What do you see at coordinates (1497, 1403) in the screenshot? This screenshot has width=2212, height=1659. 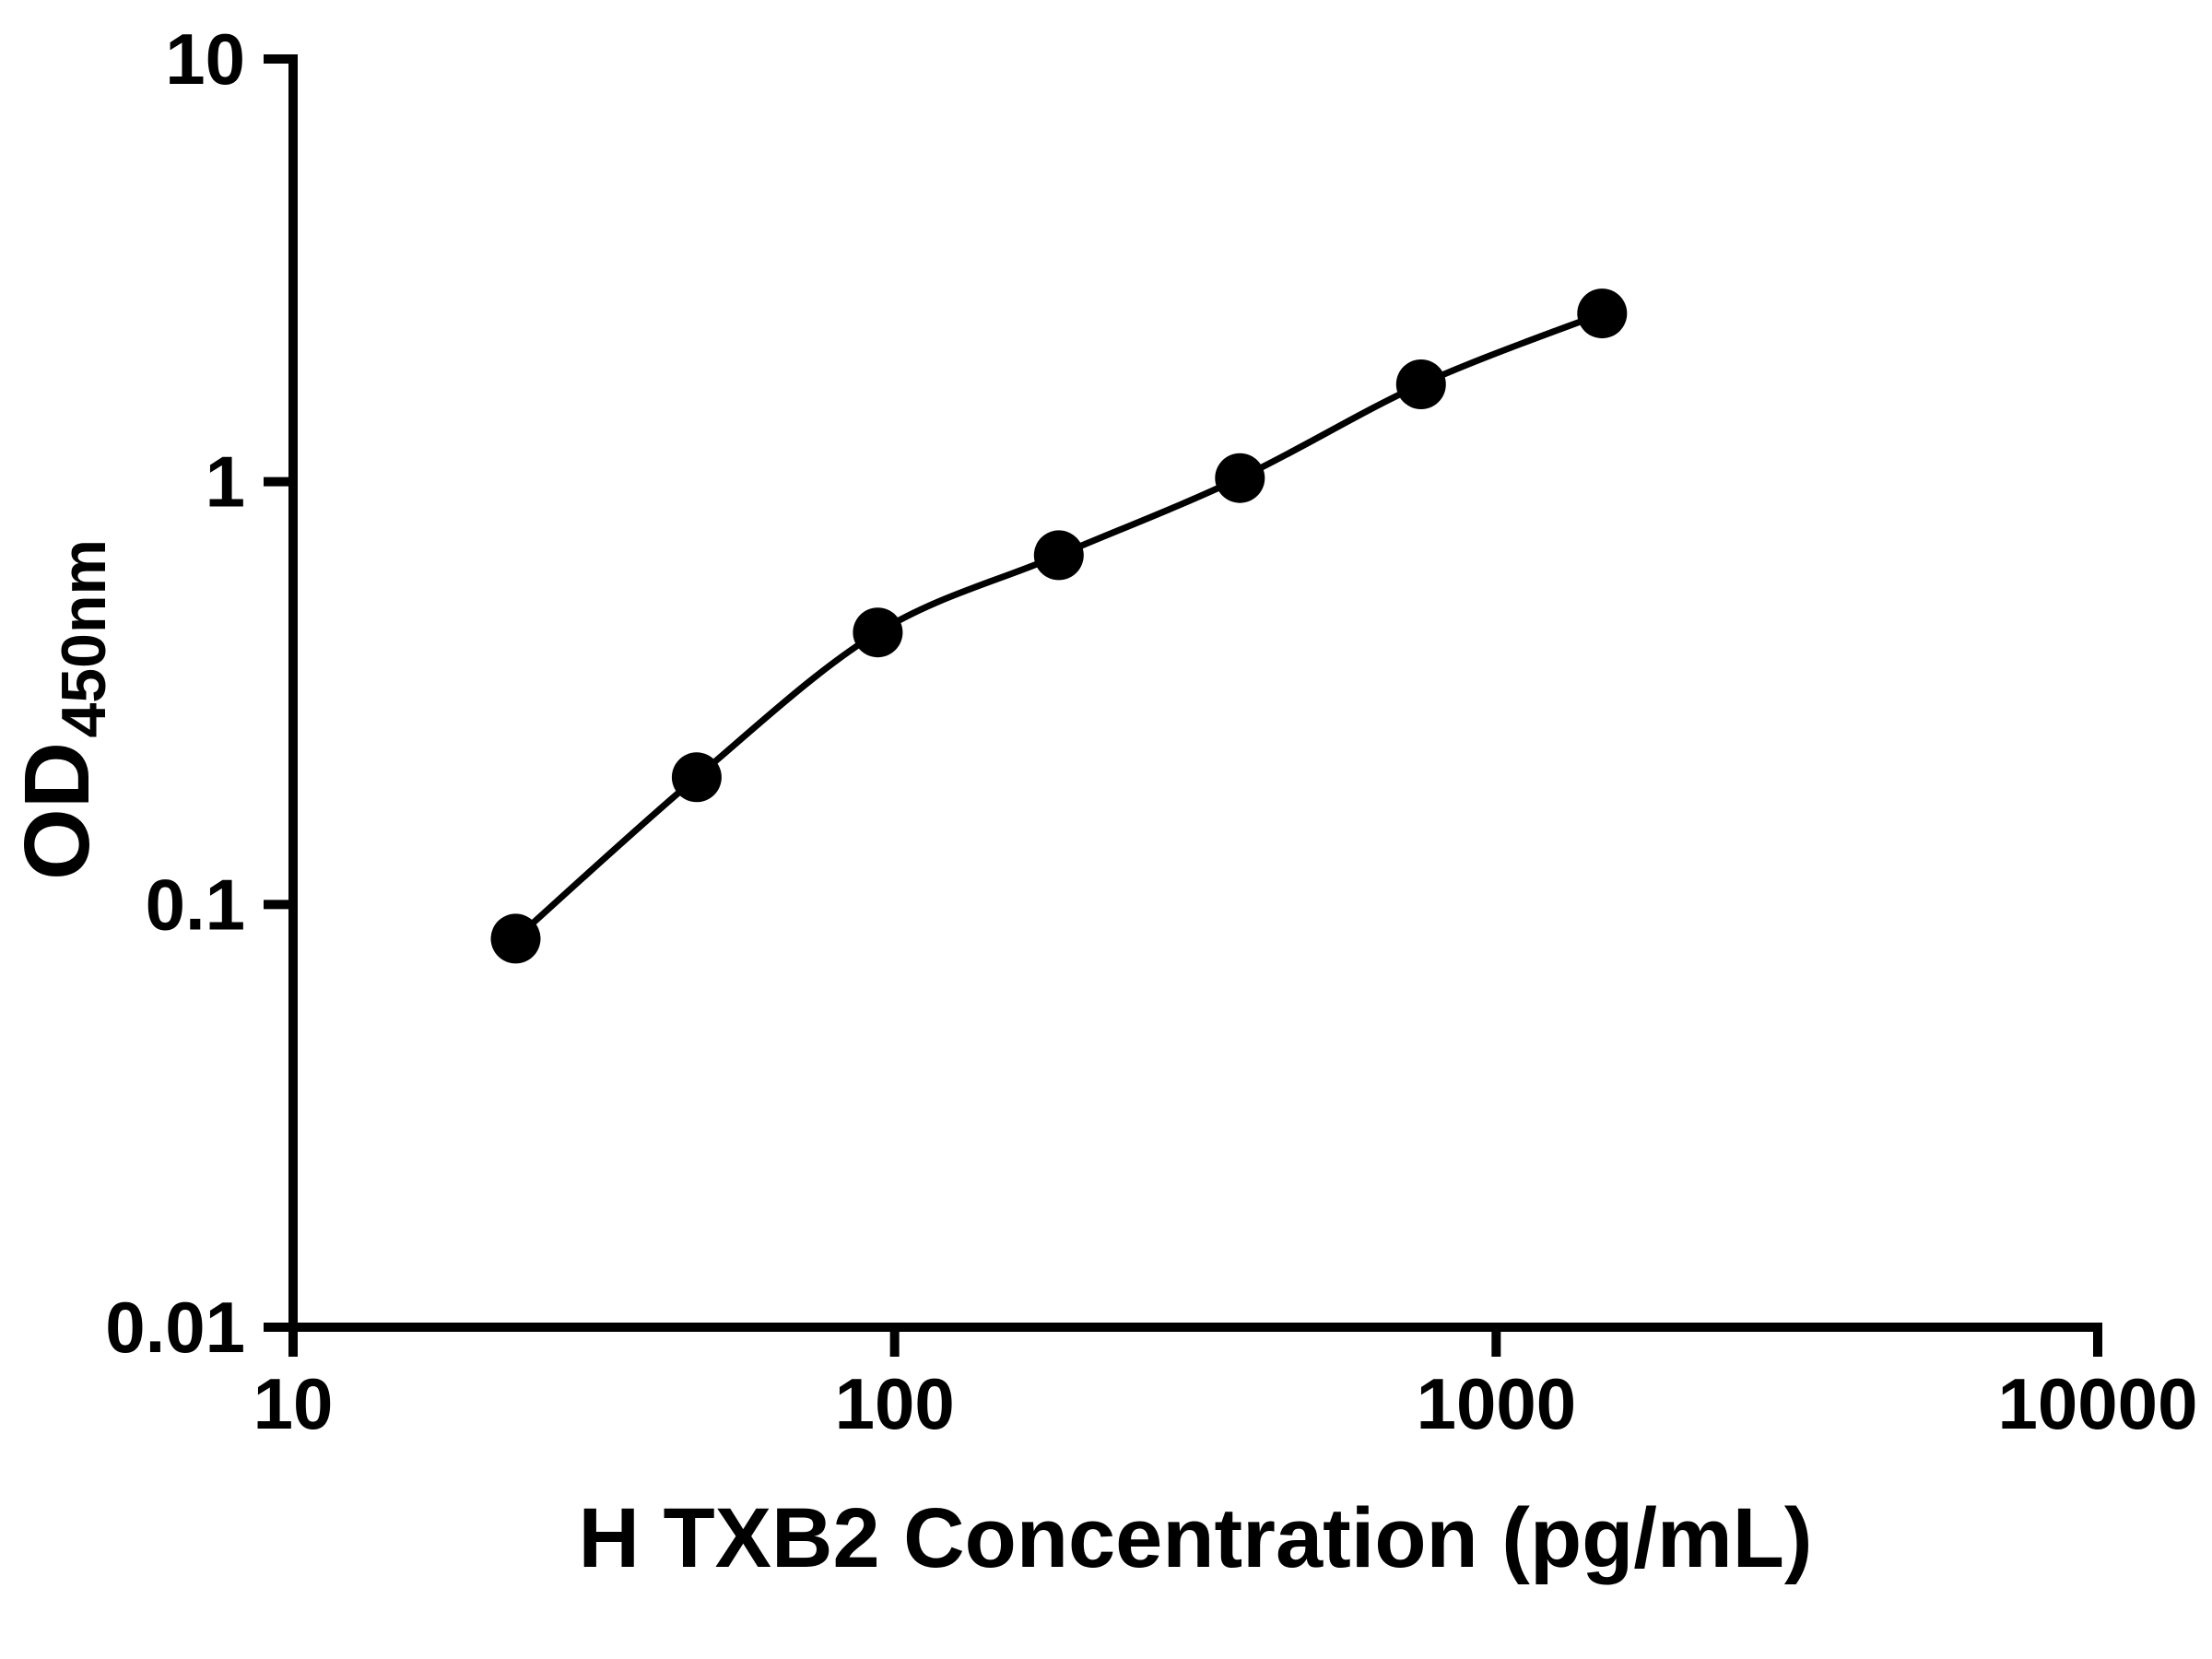 I see `x-tick-label: 1000` at bounding box center [1497, 1403].